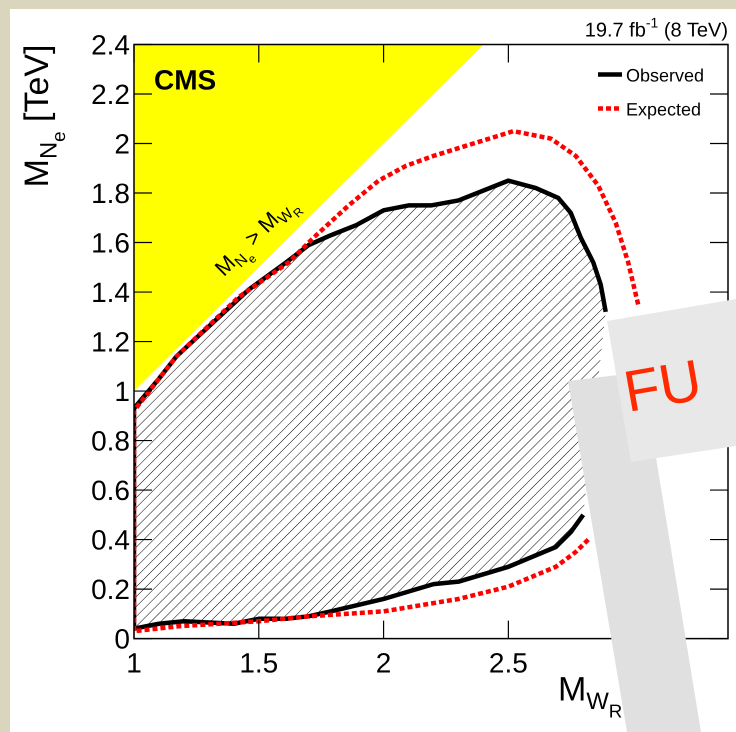  What do you see at coordinates (185, 80) in the screenshot?
I see `annotation: CMS` at bounding box center [185, 80].